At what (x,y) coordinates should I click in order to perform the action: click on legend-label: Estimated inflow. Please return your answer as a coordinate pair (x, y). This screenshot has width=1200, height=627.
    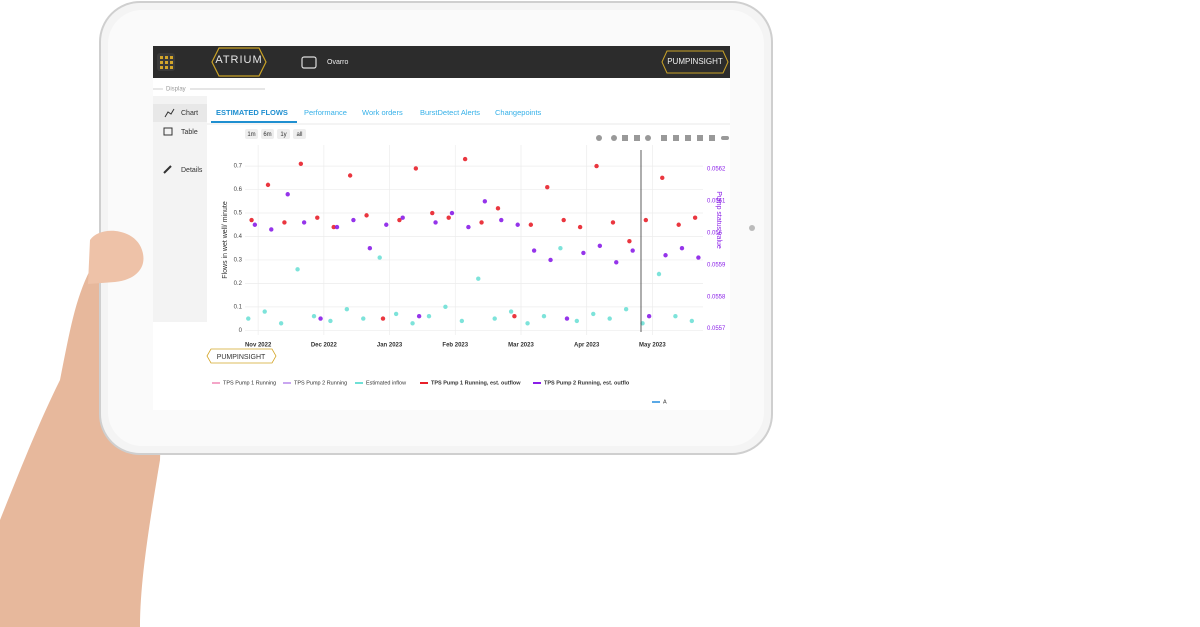
    Looking at the image, I should click on (386, 383).